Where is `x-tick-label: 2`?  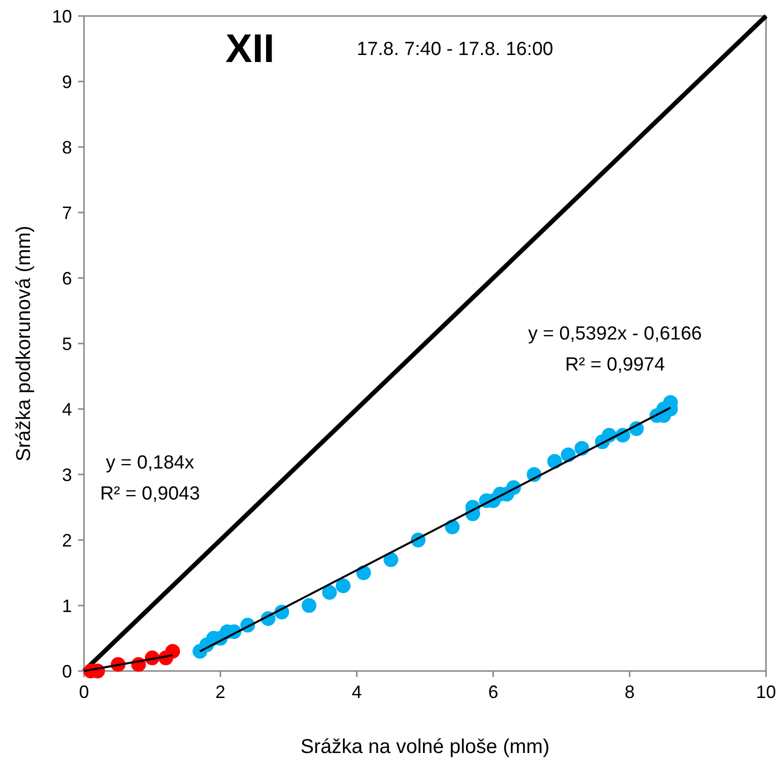 x-tick-label: 2 is located at coordinates (220, 692).